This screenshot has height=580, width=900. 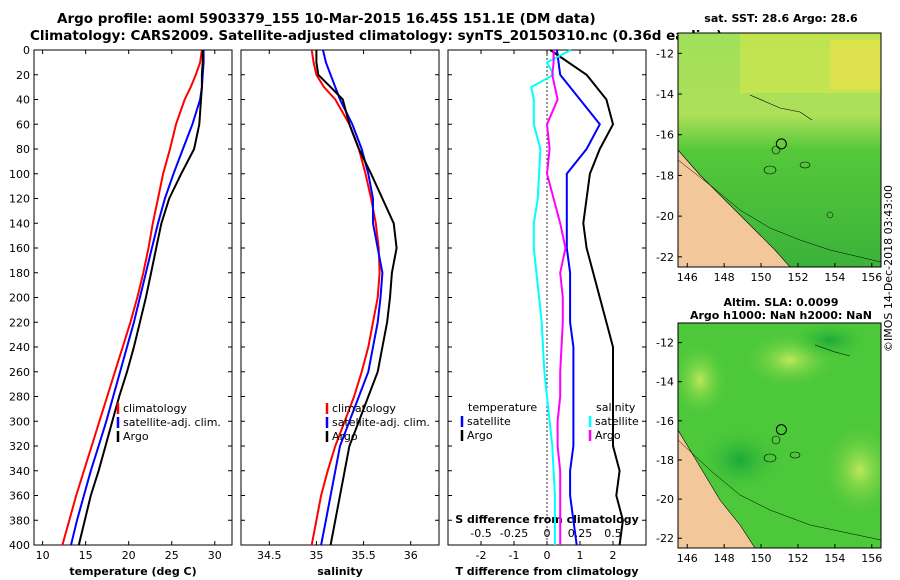 I want to click on x-tick-label: 30, so click(x=215, y=555).